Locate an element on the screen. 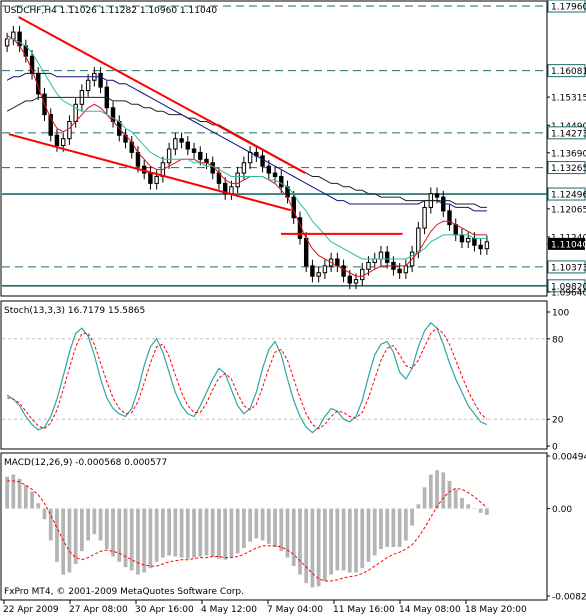 The image size is (586, 616). price-tick-label-6: 1.13265 is located at coordinates (568, 169).